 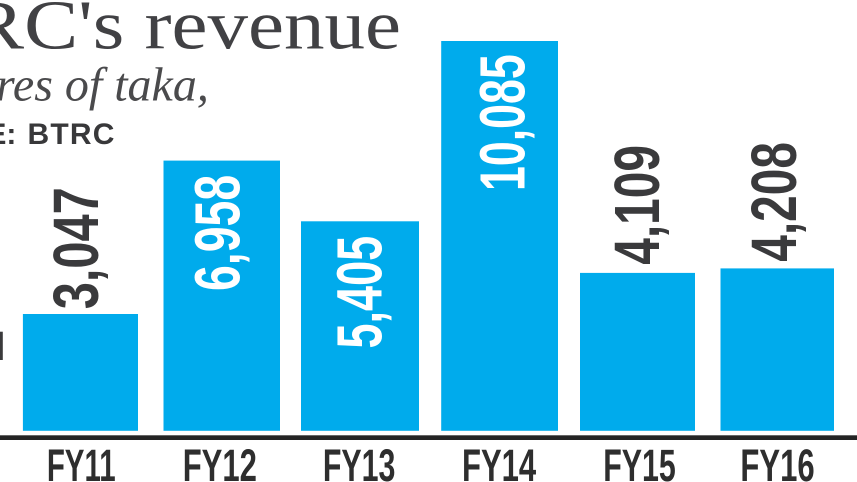 What do you see at coordinates (72, 134) in the screenshot?
I see `svg-text: BTRC` at bounding box center [72, 134].